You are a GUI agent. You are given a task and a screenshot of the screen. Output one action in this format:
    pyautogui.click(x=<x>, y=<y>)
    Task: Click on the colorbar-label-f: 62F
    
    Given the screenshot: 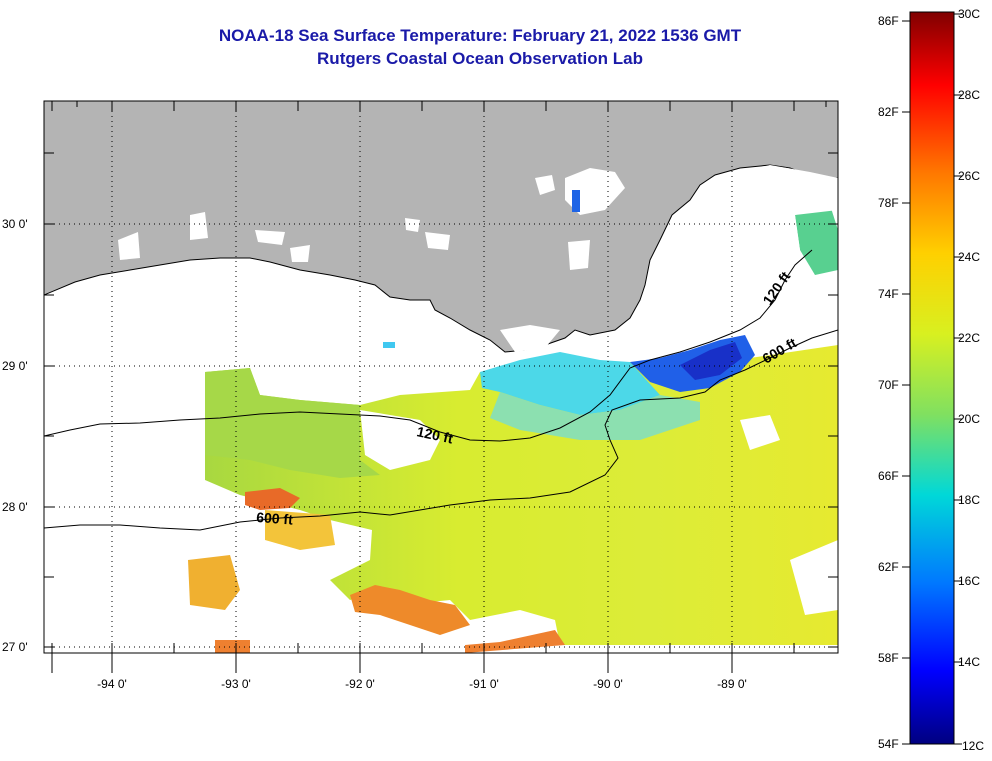 What is the action you would take?
    pyautogui.click(x=888, y=567)
    